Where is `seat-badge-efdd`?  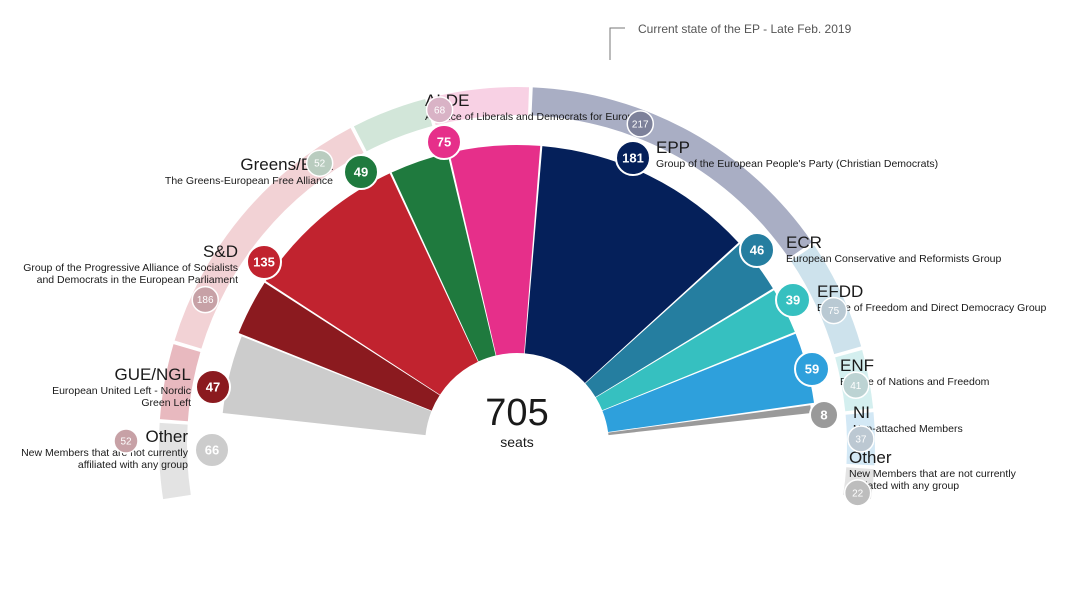 seat-badge-efdd is located at coordinates (793, 300).